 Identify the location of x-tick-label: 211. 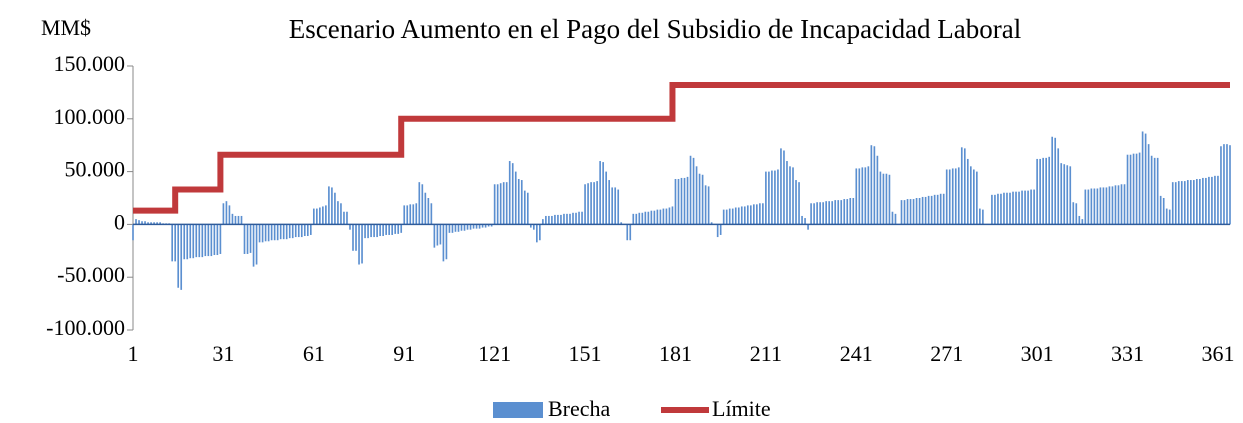
(766, 353).